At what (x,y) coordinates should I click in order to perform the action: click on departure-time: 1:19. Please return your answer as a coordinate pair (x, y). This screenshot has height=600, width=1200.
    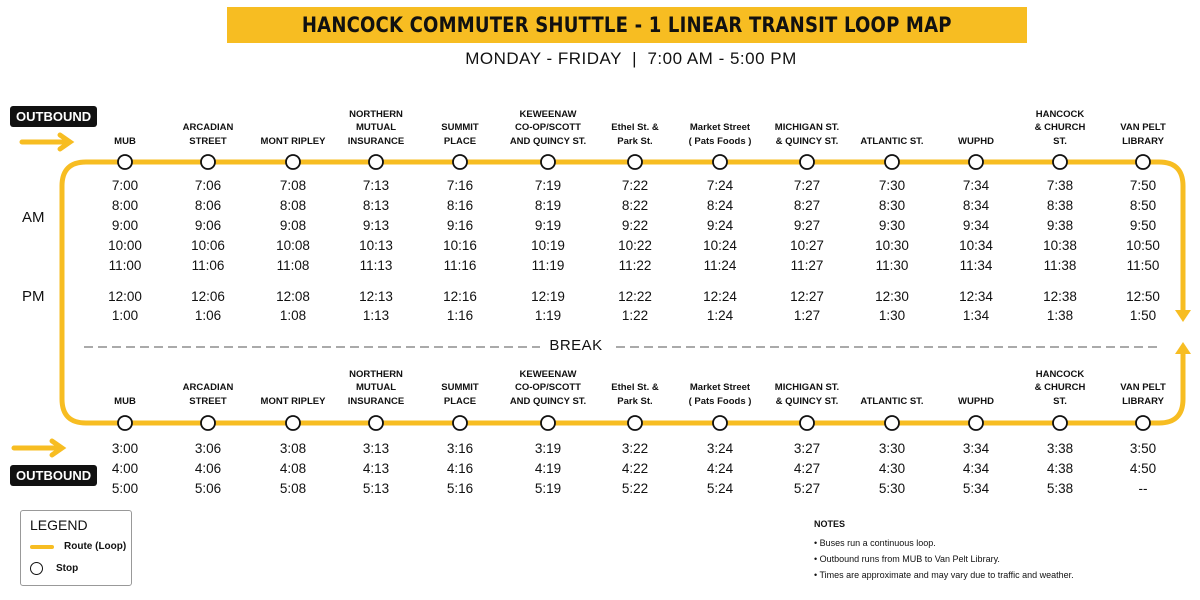
    Looking at the image, I should click on (548, 315).